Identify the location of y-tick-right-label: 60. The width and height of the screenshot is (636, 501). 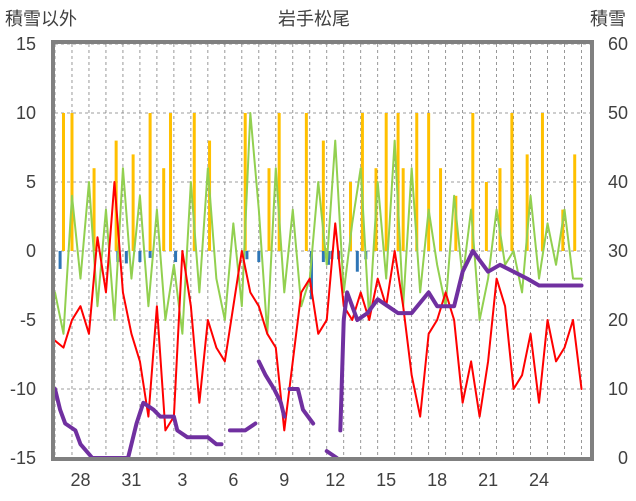
(618, 44).